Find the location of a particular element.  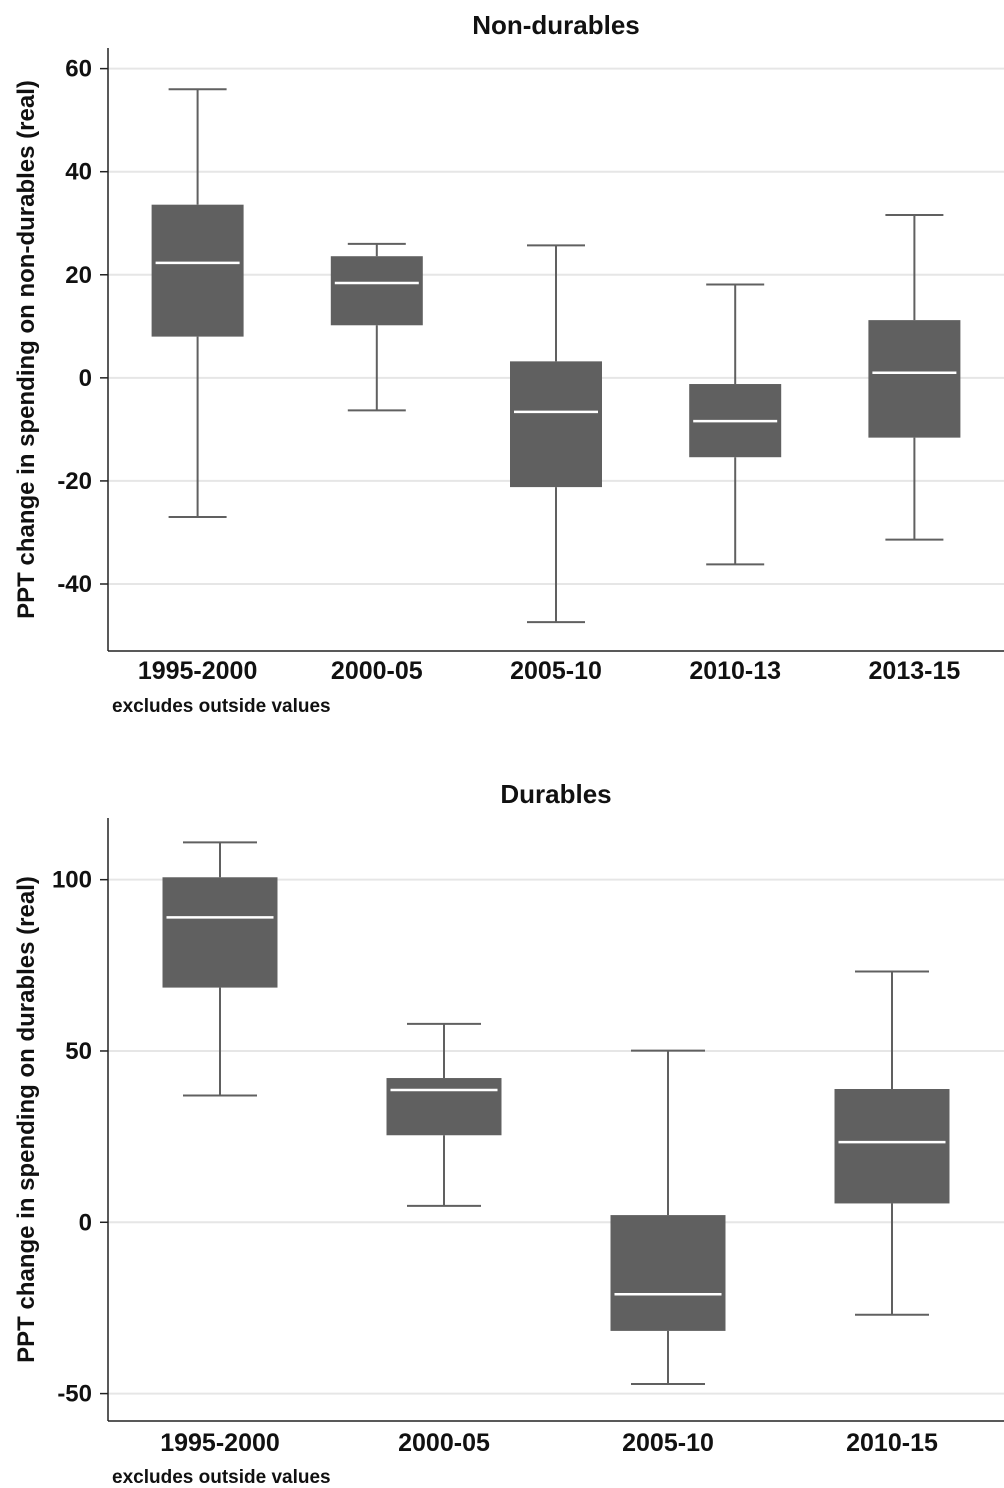

chart-2-title: Durables is located at coordinates (555, 794).